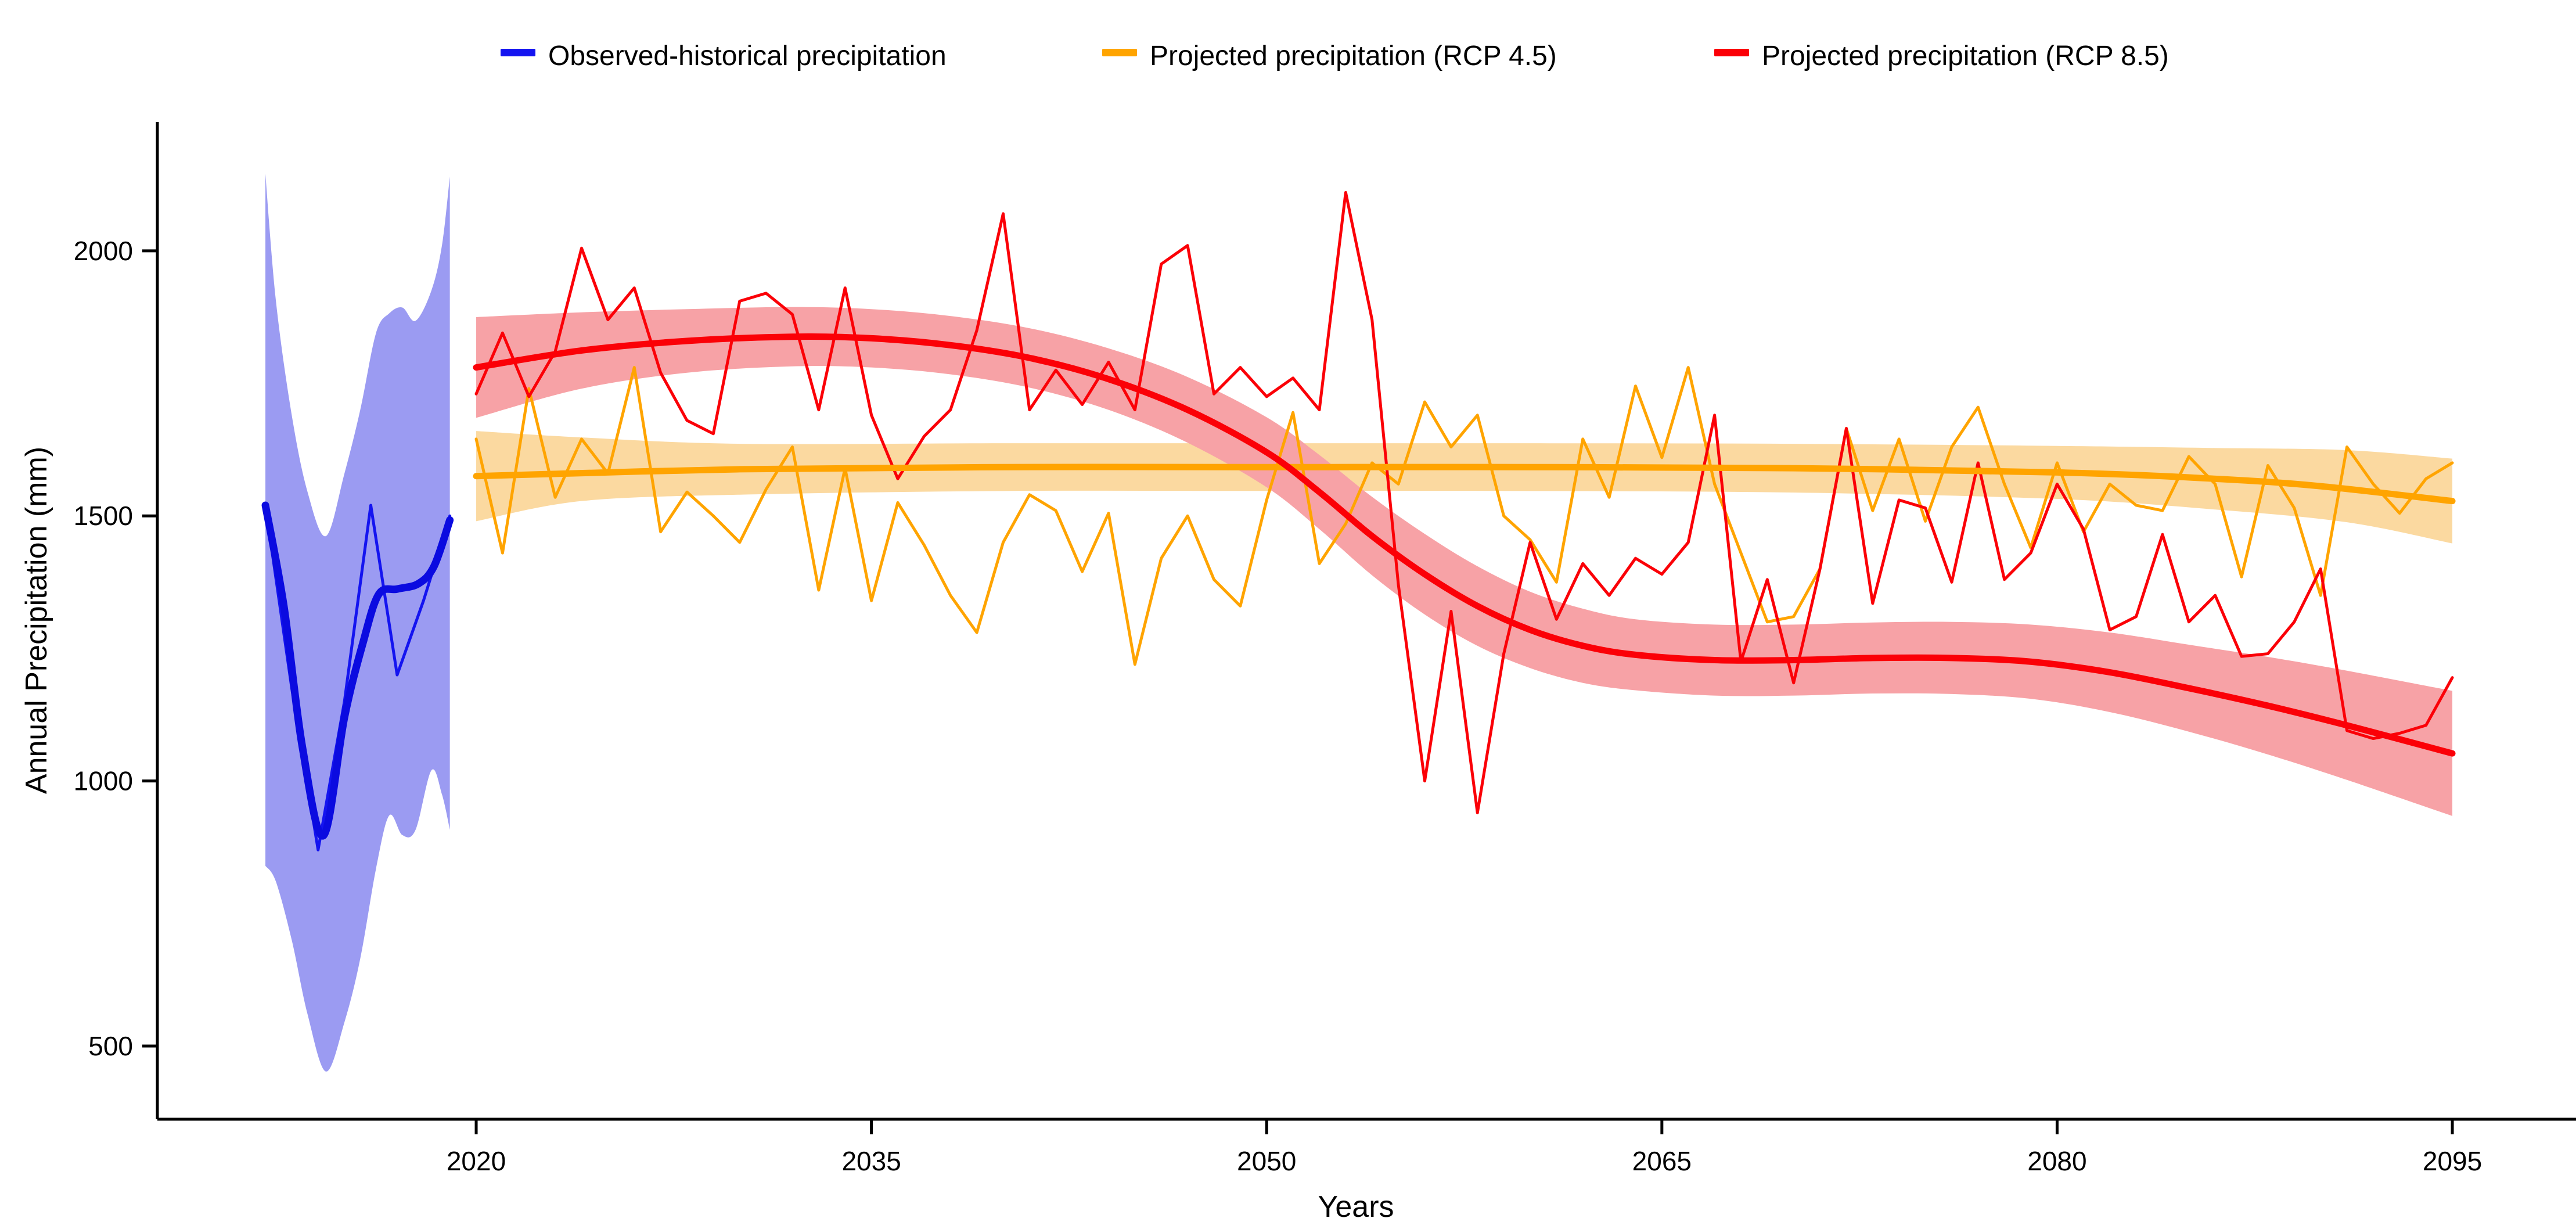  I want to click on rcp45-swatch-icon, so click(1119, 53).